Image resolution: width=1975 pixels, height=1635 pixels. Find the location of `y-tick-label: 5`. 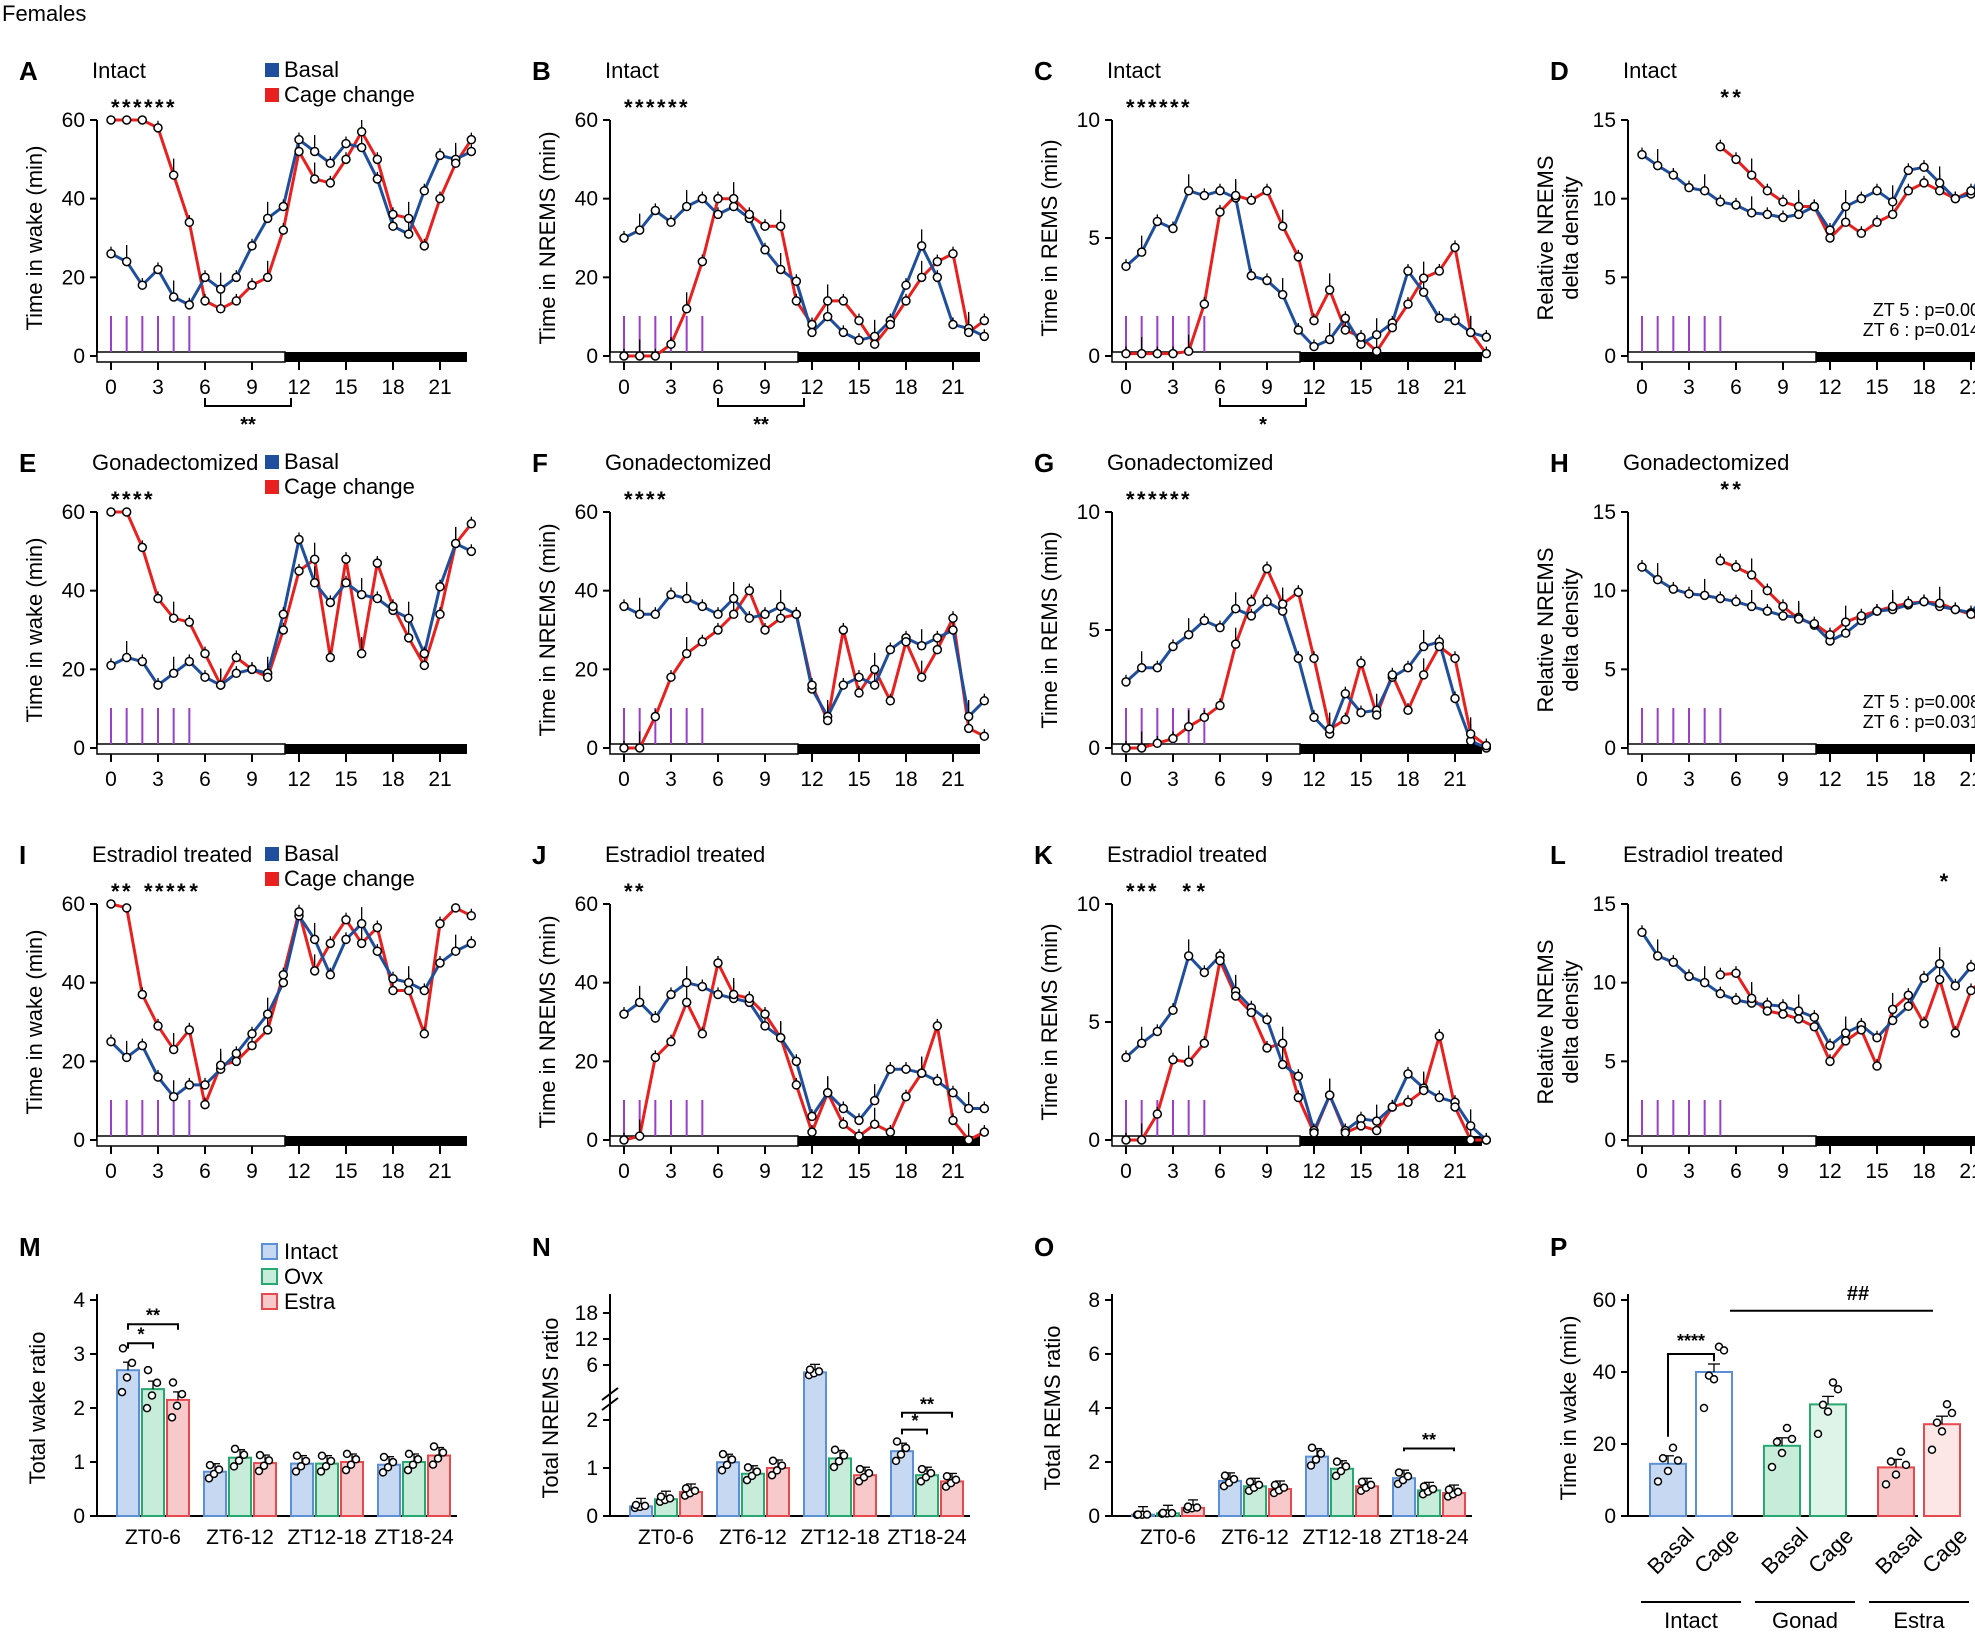

y-tick-label: 5 is located at coordinates (1094, 1022).